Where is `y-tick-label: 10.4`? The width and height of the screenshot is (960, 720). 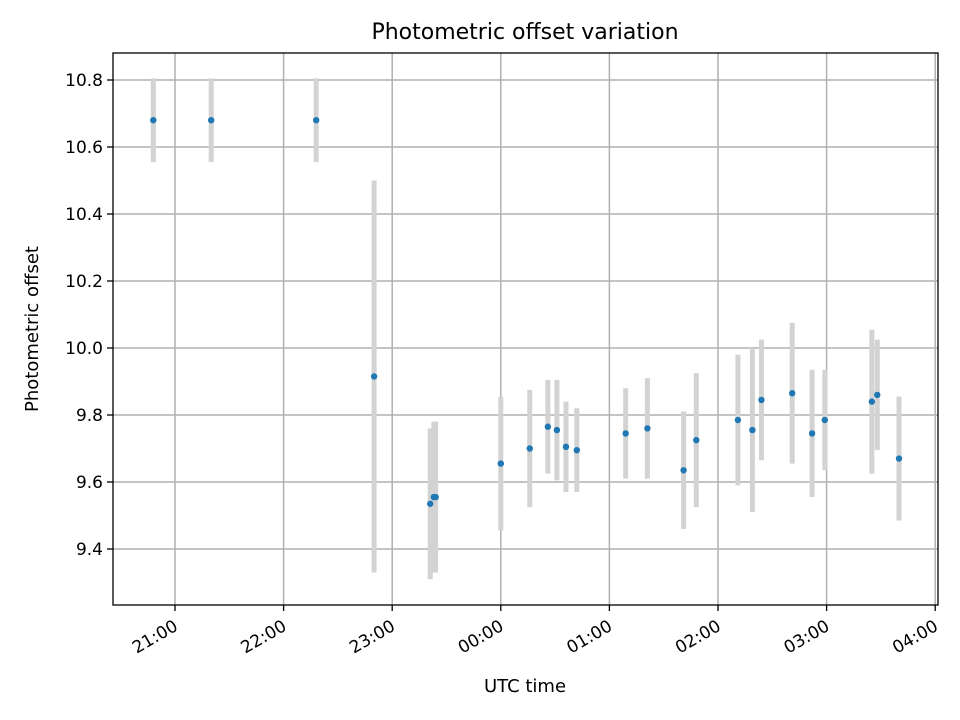 y-tick-label: 10.4 is located at coordinates (84, 215).